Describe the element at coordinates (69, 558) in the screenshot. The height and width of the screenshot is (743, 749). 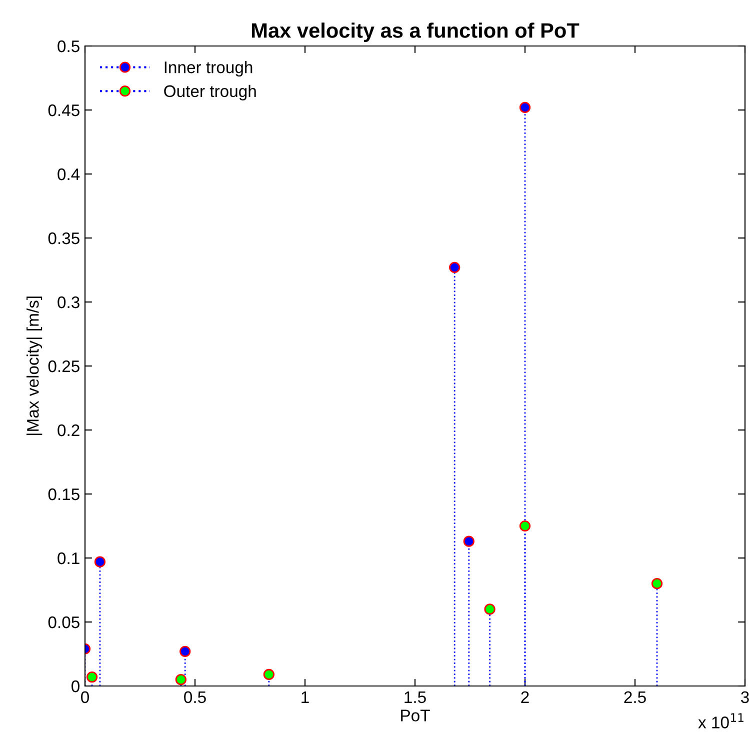
I see `y-tick-label: 0.1` at that location.